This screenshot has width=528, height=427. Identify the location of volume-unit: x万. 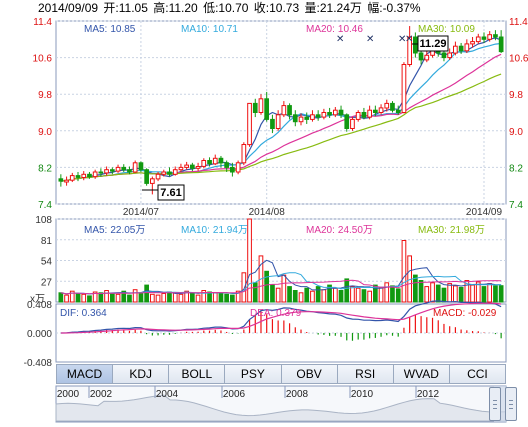
(37, 299).